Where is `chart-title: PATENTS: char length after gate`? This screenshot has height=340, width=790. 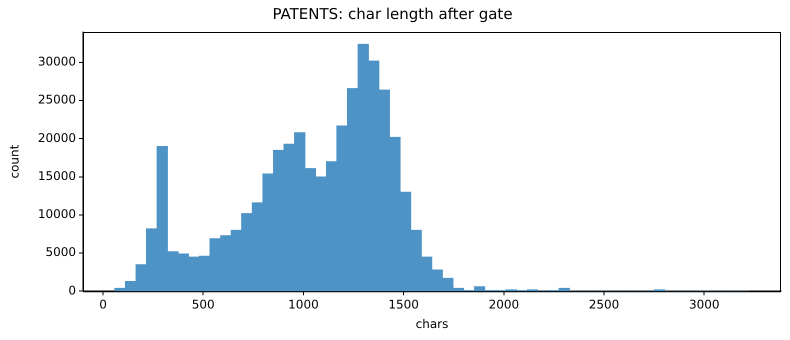
chart-title: PATENTS: char length after gate is located at coordinates (392, 13).